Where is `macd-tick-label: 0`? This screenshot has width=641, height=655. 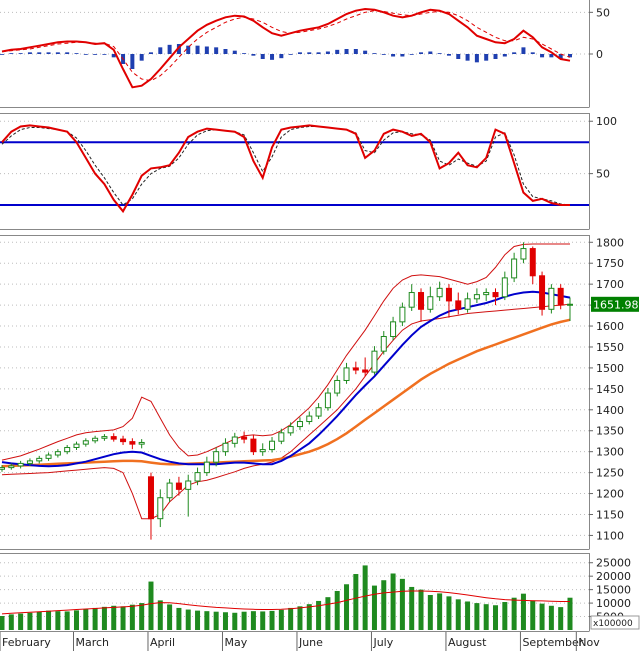
macd-tick-label: 0 is located at coordinates (599, 54).